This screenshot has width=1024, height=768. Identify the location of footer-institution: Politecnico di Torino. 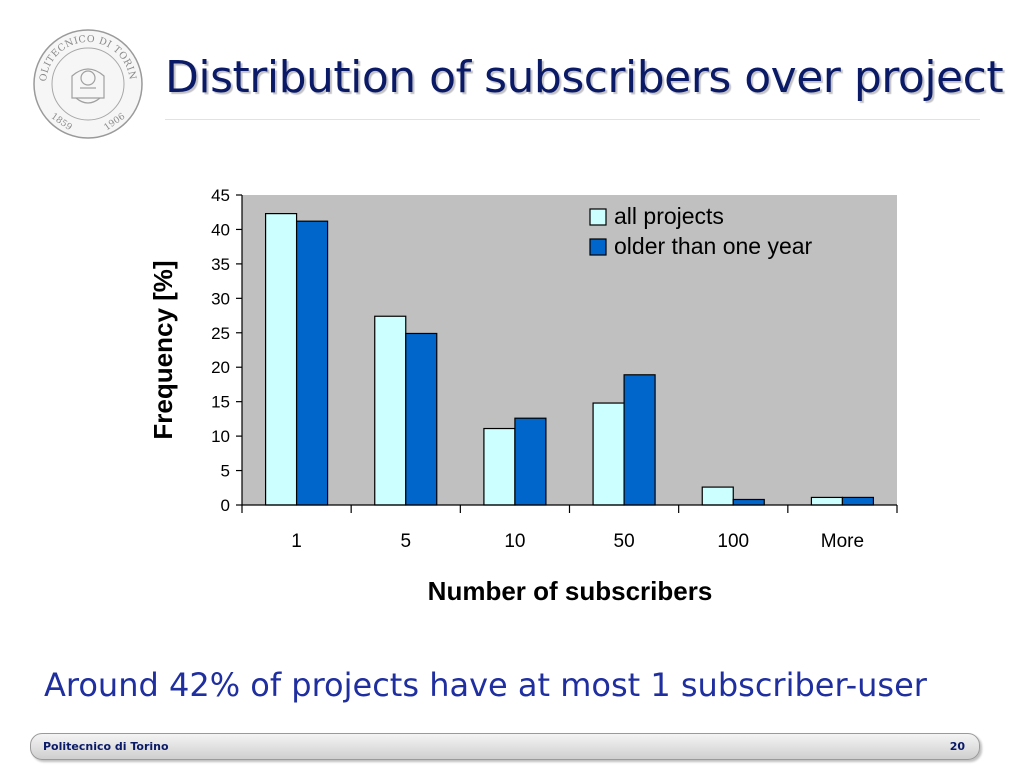
(106, 746).